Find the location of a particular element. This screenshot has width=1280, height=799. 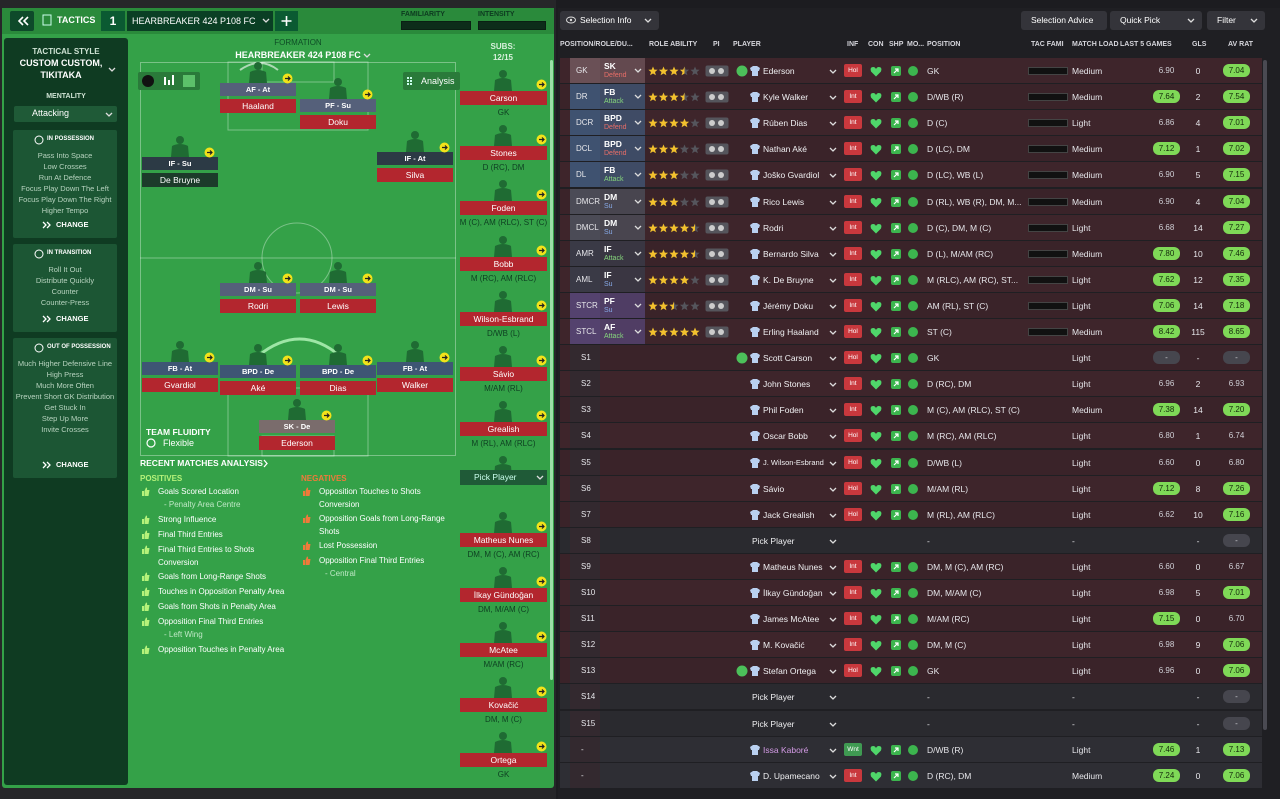

slot-cell is located at coordinates (585, 619).